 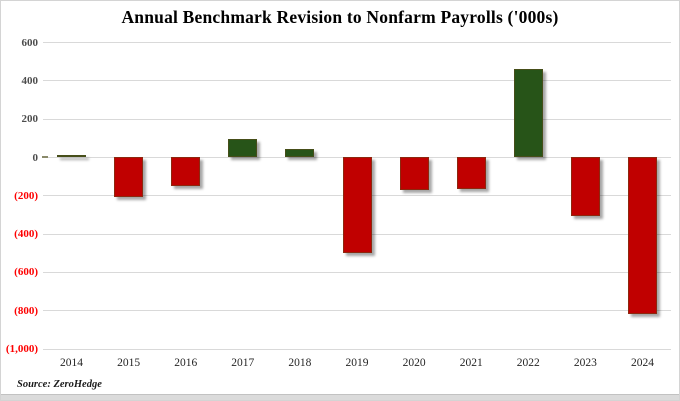 I want to click on zero-axis-tick, so click(x=45, y=157).